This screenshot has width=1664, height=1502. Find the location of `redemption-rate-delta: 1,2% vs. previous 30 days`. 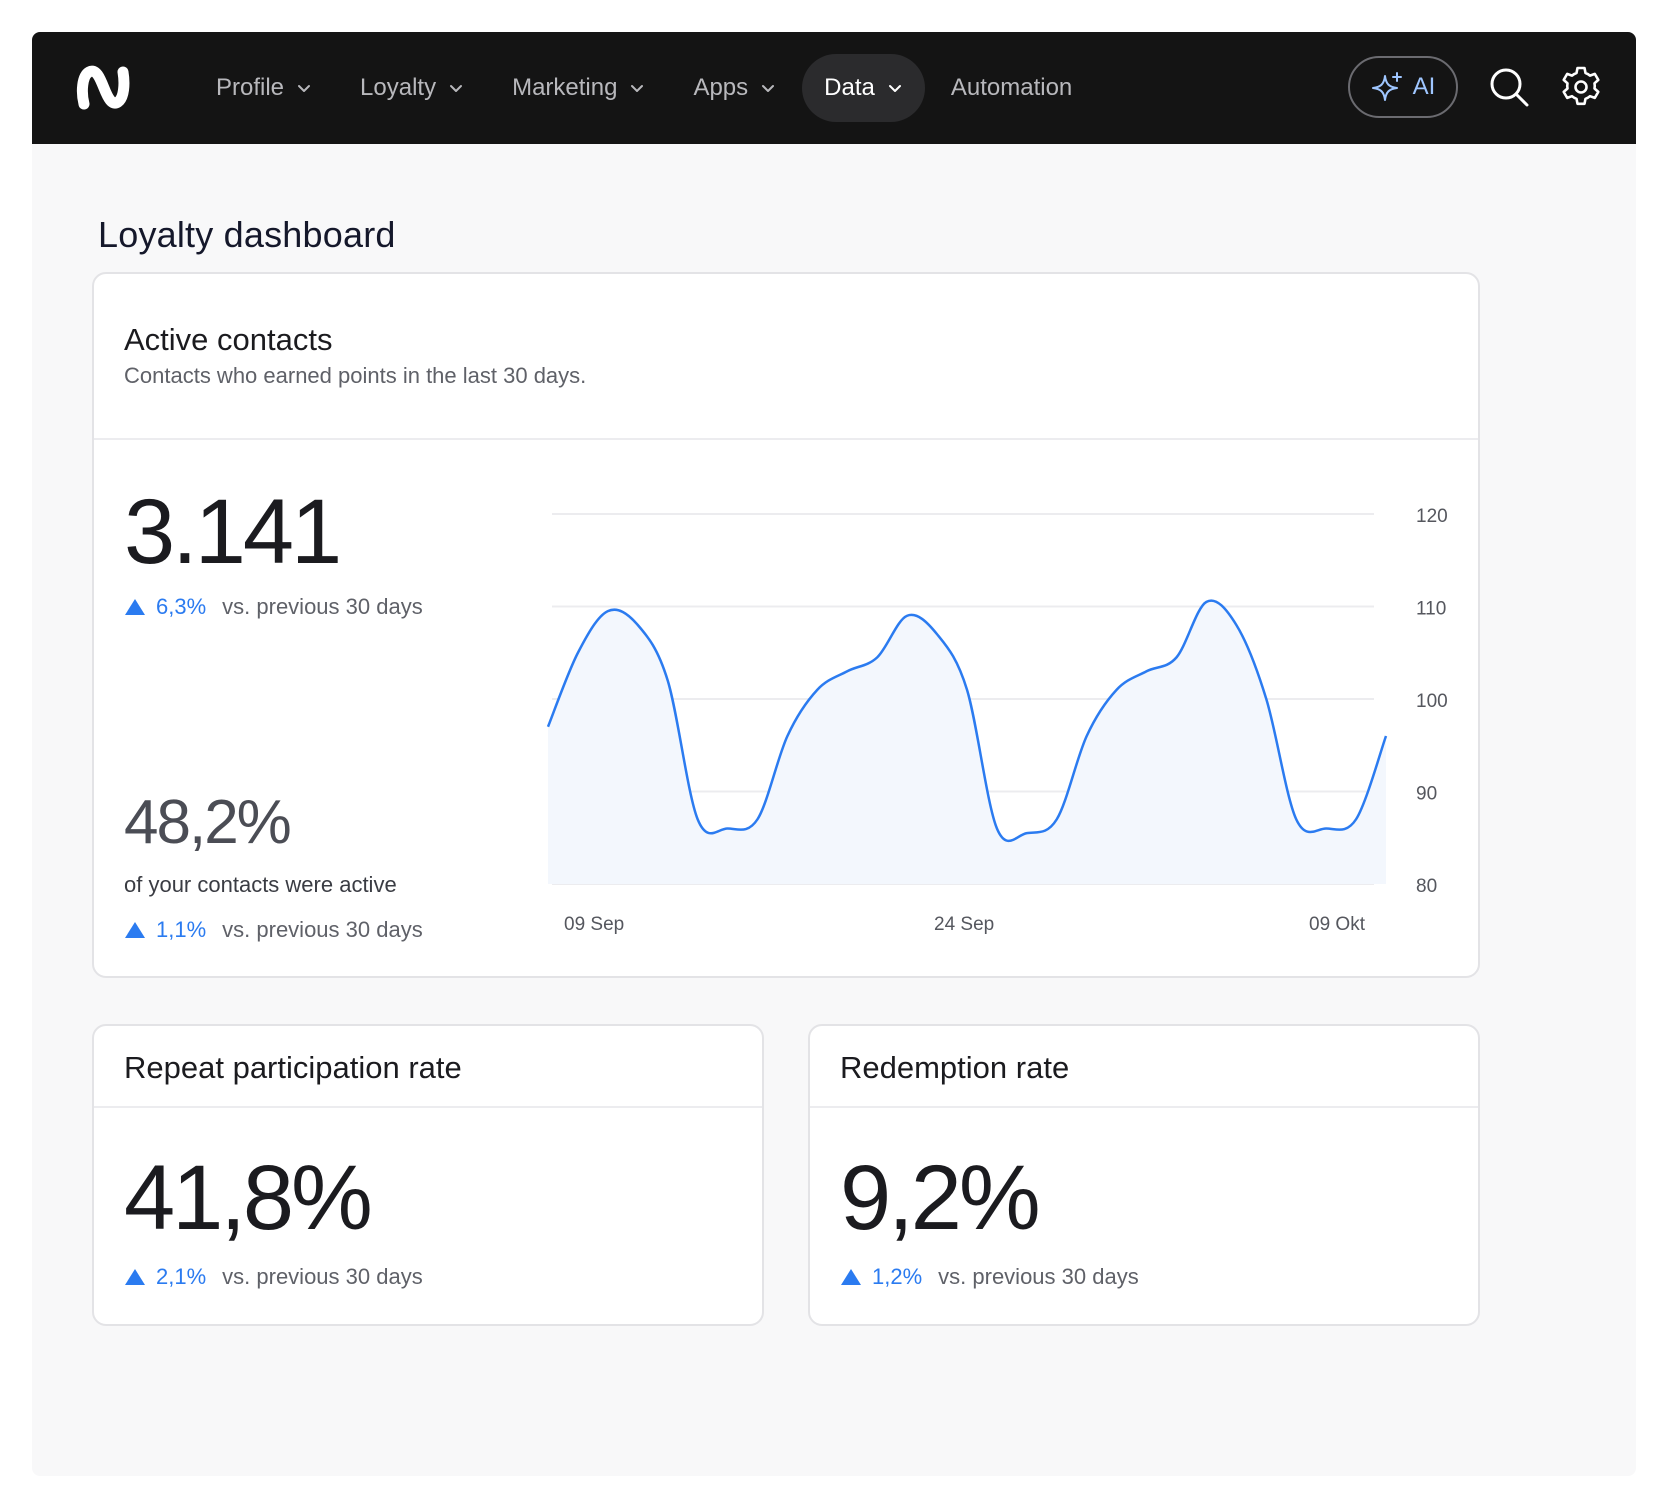

redemption-rate-delta: 1,2% vs. previous 30 days is located at coordinates (989, 1277).